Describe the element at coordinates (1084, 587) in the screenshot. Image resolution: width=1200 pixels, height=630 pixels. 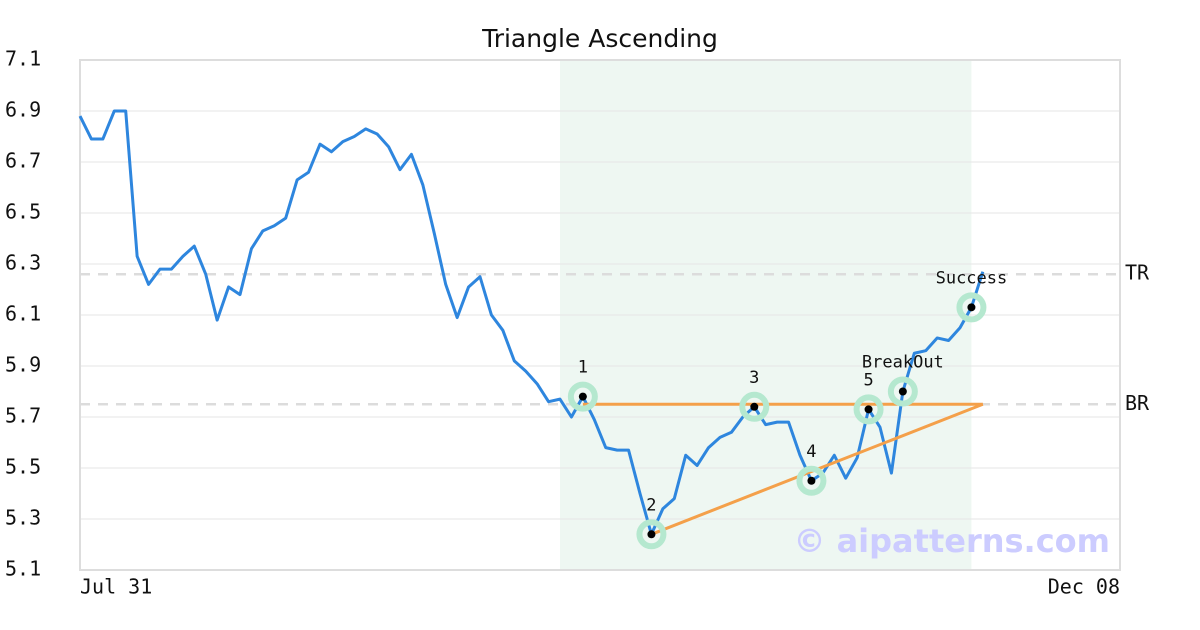
I see `x-tick-label: Dec 08` at that location.